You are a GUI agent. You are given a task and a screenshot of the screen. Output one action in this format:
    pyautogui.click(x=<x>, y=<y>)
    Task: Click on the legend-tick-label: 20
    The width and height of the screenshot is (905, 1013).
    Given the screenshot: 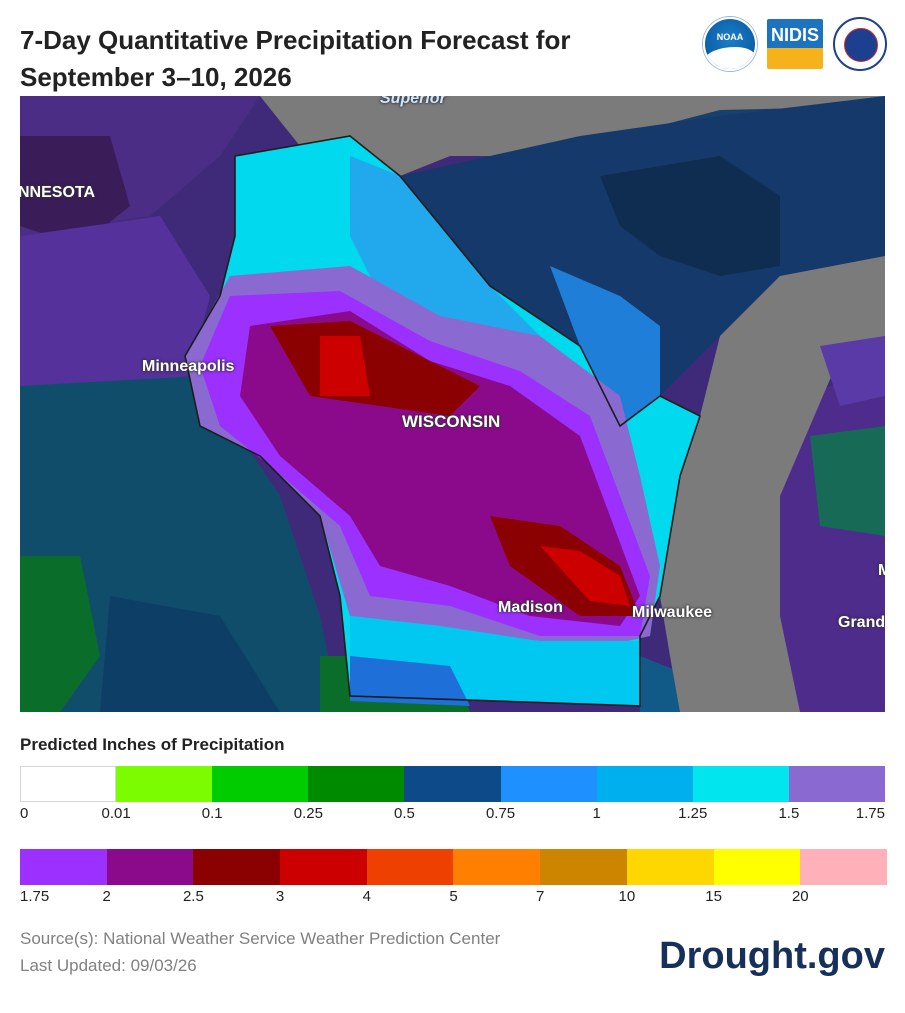 What is the action you would take?
    pyautogui.click(x=800, y=896)
    